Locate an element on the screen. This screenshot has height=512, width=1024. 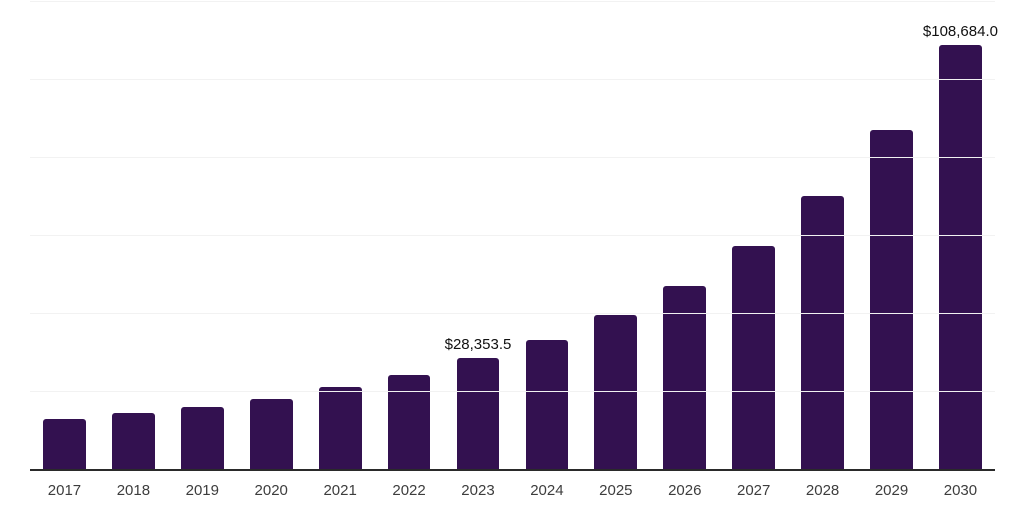
bar-column: $108,684.0 is located at coordinates (960, 235).